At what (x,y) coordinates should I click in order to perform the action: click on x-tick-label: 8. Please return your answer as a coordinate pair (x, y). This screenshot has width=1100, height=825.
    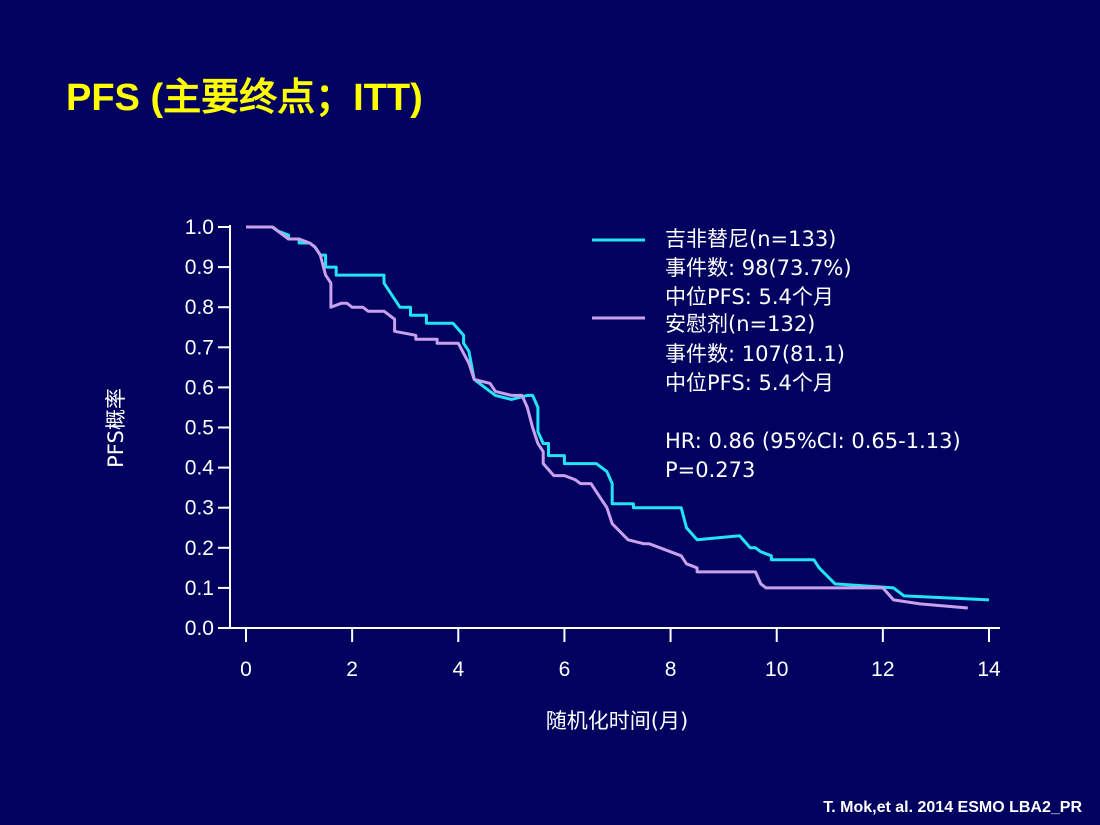
    Looking at the image, I should click on (671, 669).